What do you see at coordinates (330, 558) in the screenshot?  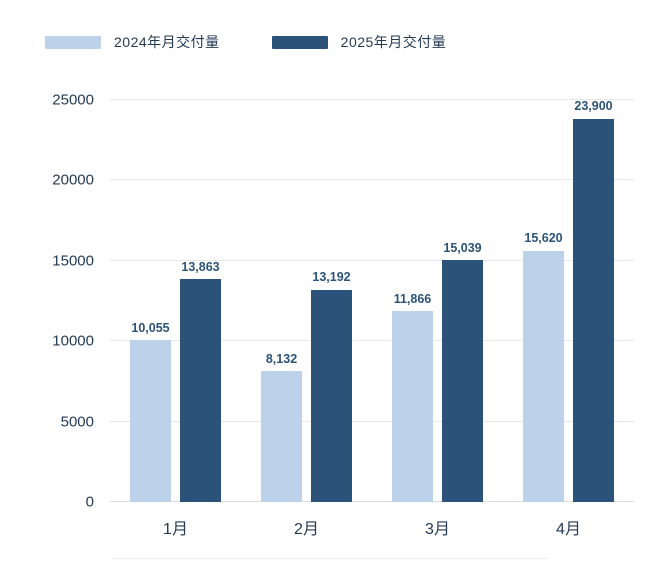 I see `bottom-divider` at bounding box center [330, 558].